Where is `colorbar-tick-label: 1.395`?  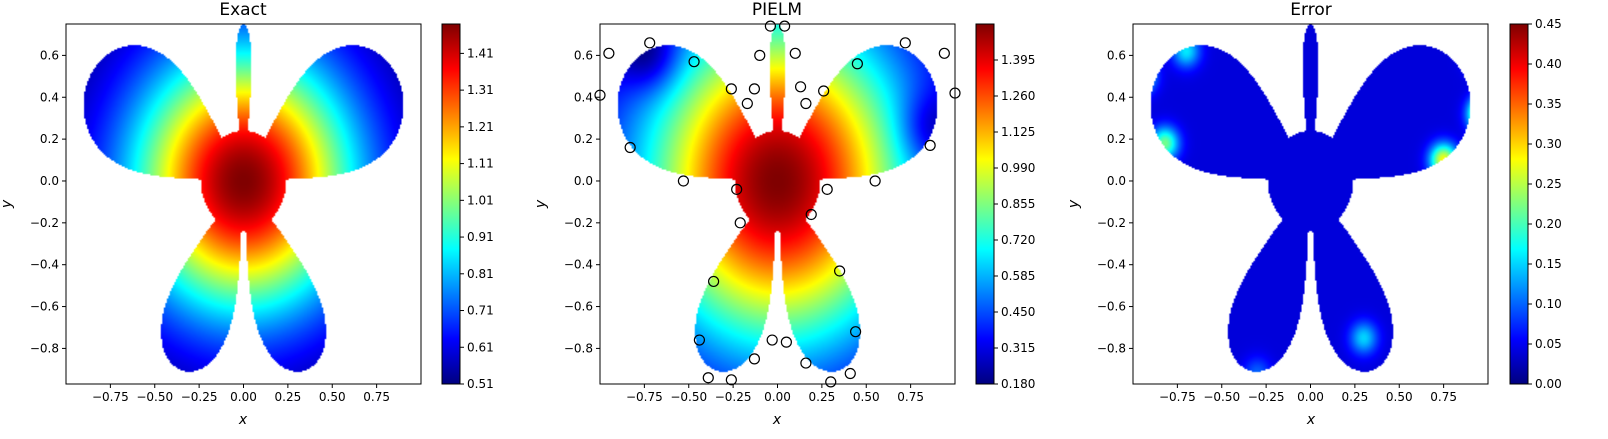 colorbar-tick-label: 1.395 is located at coordinates (1018, 60).